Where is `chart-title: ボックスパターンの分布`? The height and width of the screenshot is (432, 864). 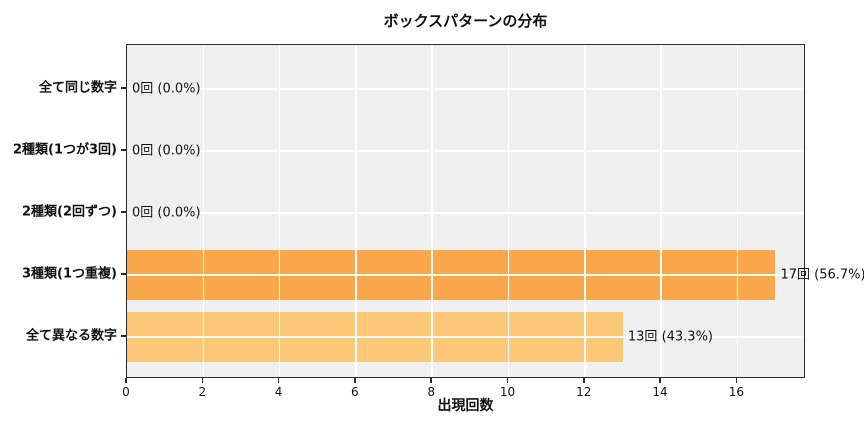
chart-title: ボックスパターンの分布 is located at coordinates (465, 21).